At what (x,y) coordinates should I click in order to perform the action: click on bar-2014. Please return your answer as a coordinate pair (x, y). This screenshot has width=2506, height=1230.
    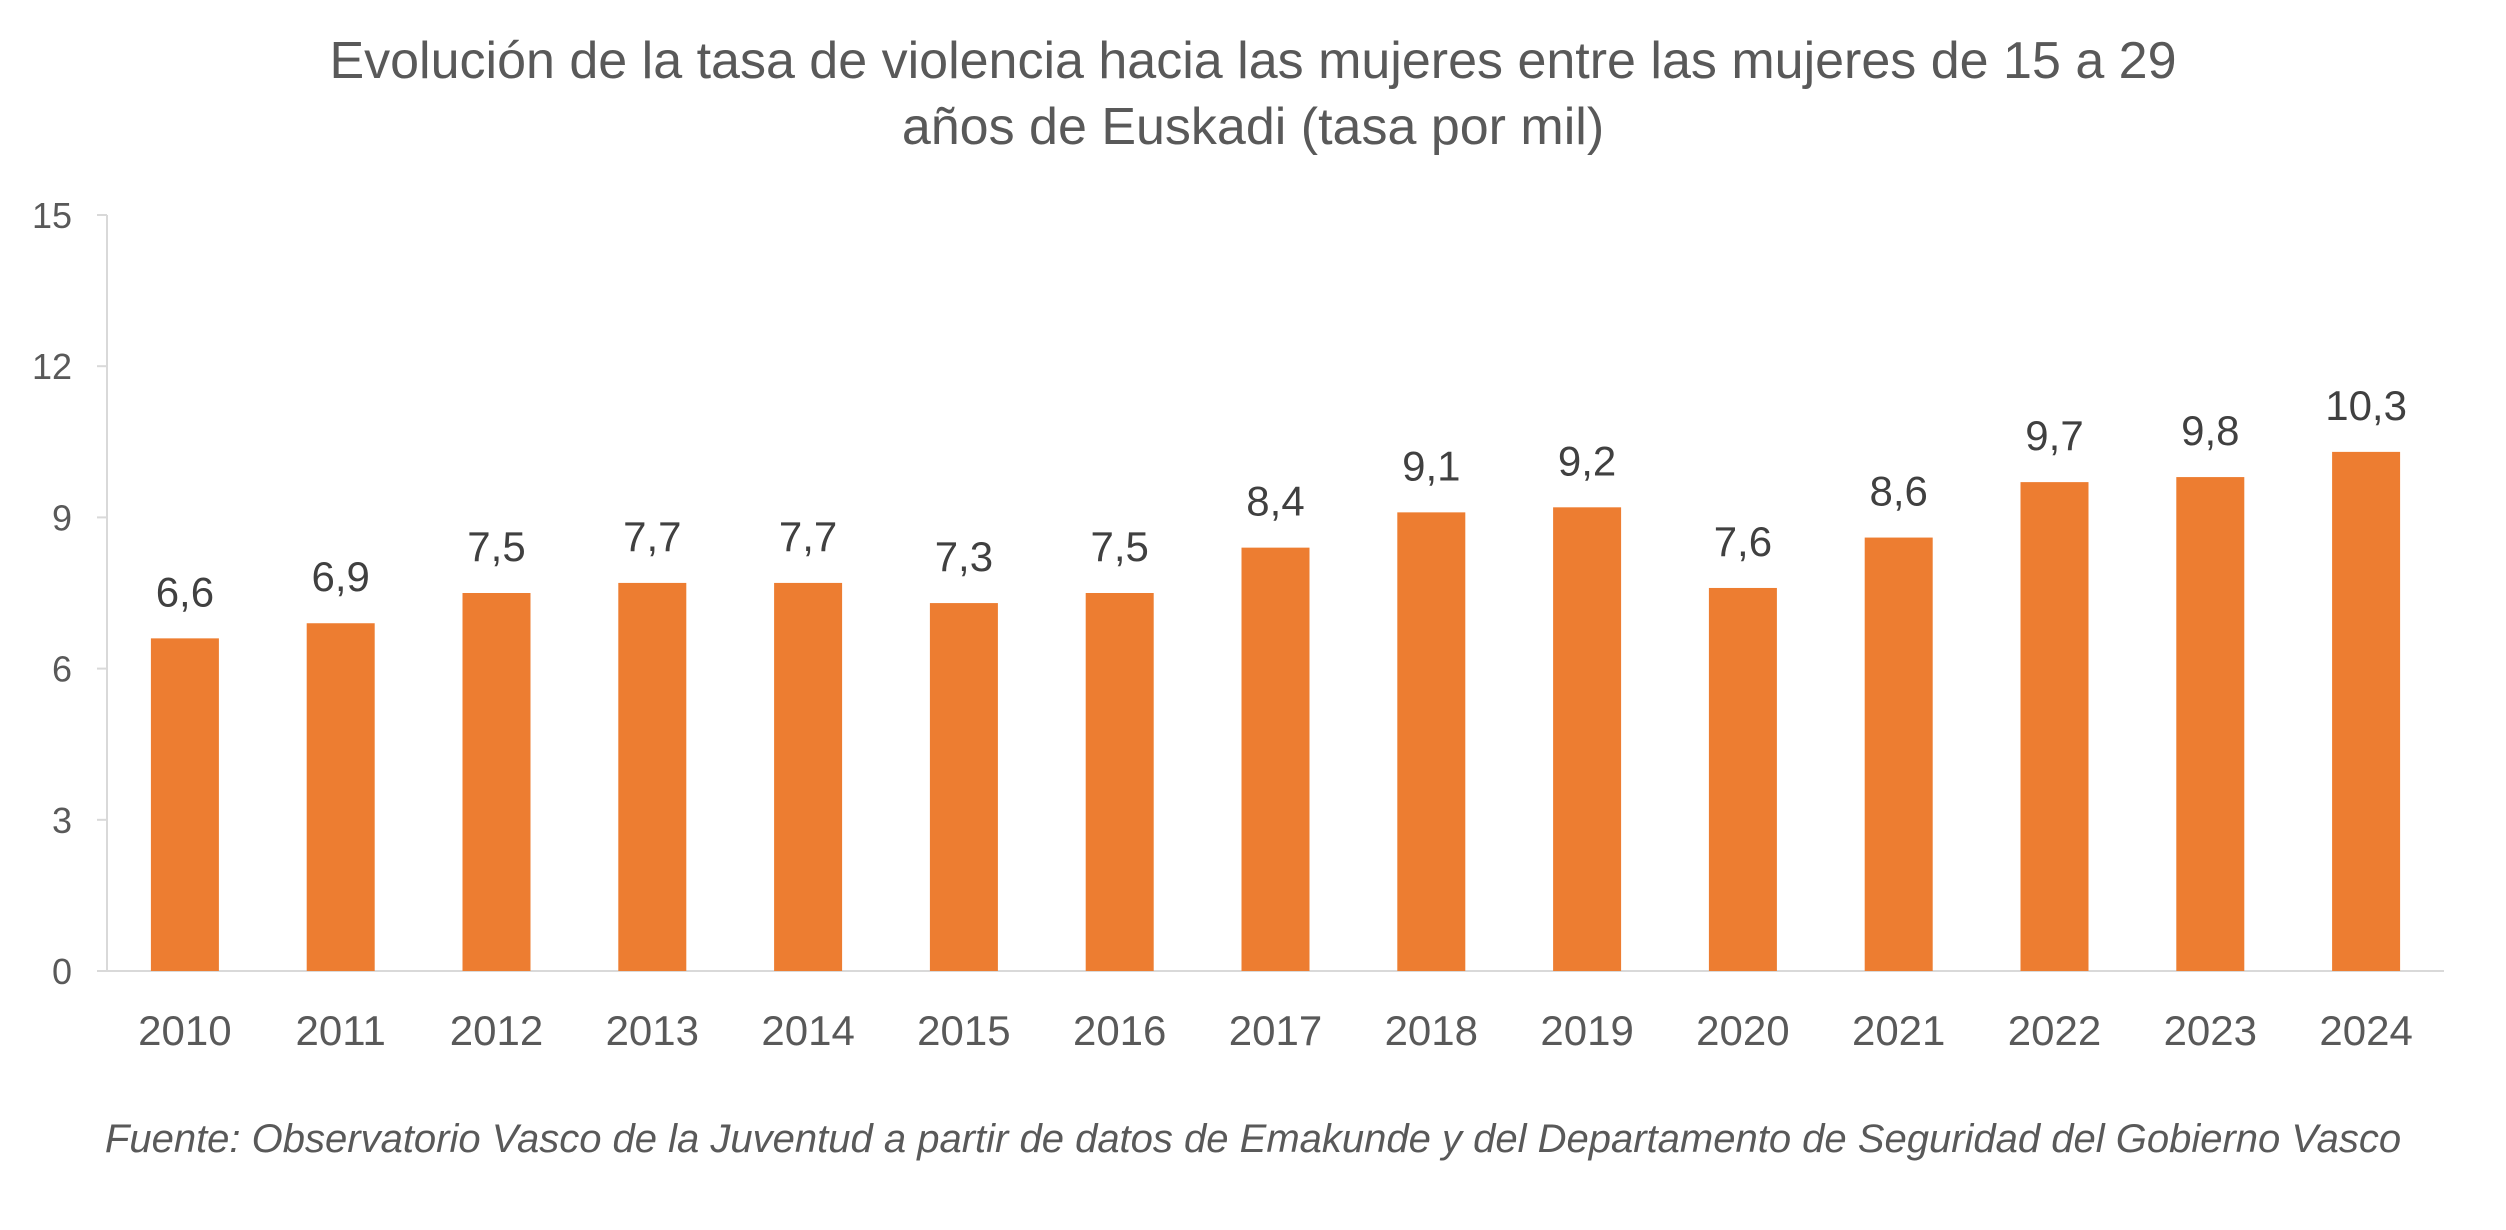
    Looking at the image, I should click on (808, 776).